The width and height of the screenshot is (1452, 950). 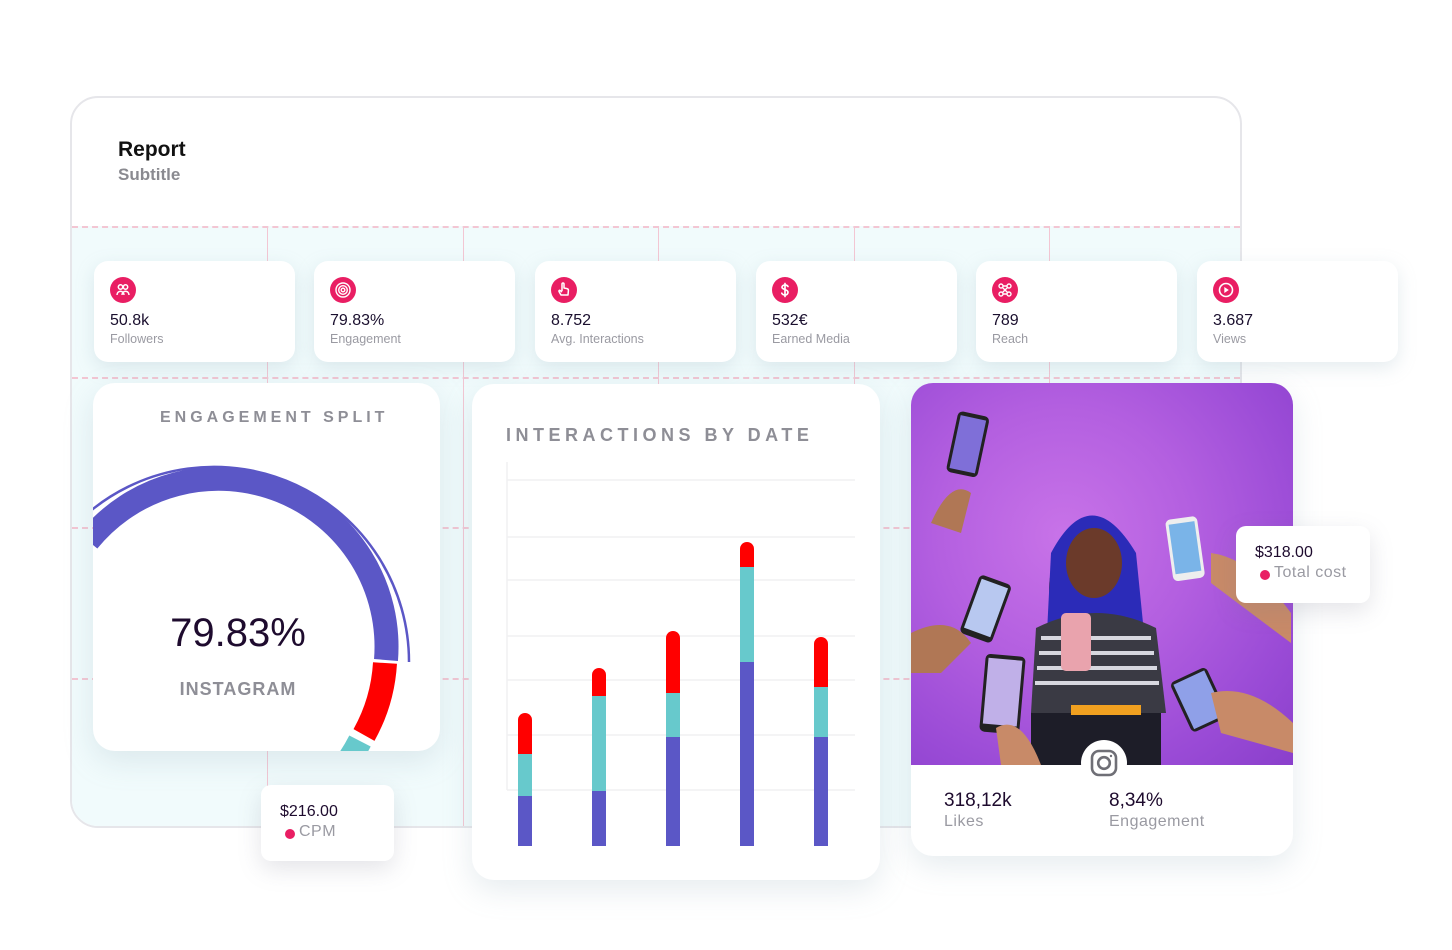 What do you see at coordinates (790, 320) in the screenshot?
I see `stat-value: 532€` at bounding box center [790, 320].